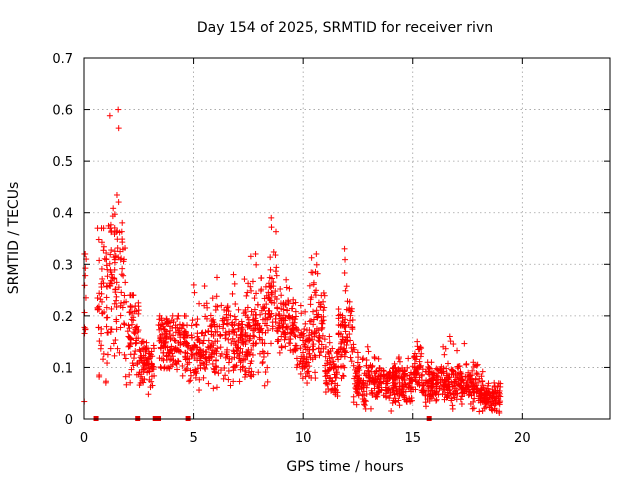 The width and height of the screenshot is (640, 480). I want to click on y-axis-label: SRMTID / TECUs, so click(14, 238).